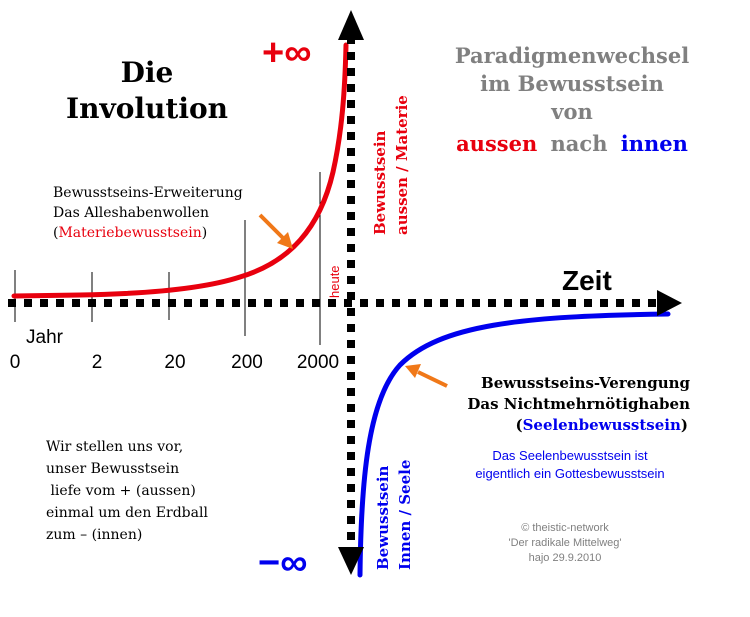 The height and width of the screenshot is (617, 750). Describe the element at coordinates (426, 376) in the screenshot. I see `lower-orange-arrow` at that location.